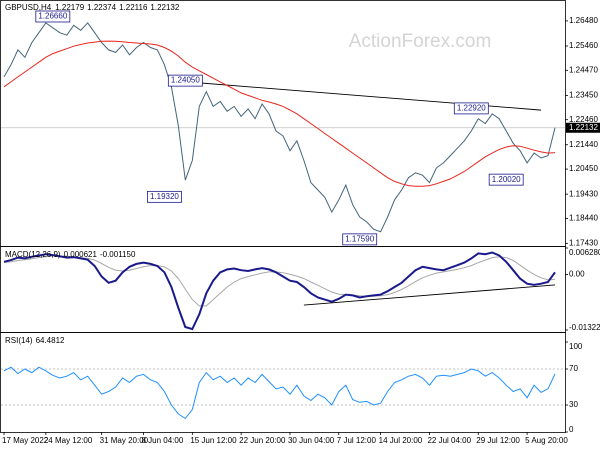 The image size is (600, 450). I want to click on y-tick-label: 1.24470, so click(583, 69).